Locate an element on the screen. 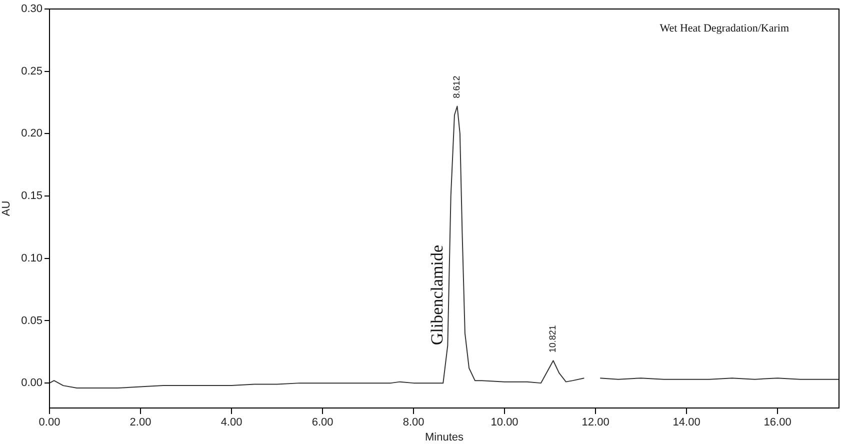  annotation: Wet Heat Degradation/Karim is located at coordinates (725, 28).